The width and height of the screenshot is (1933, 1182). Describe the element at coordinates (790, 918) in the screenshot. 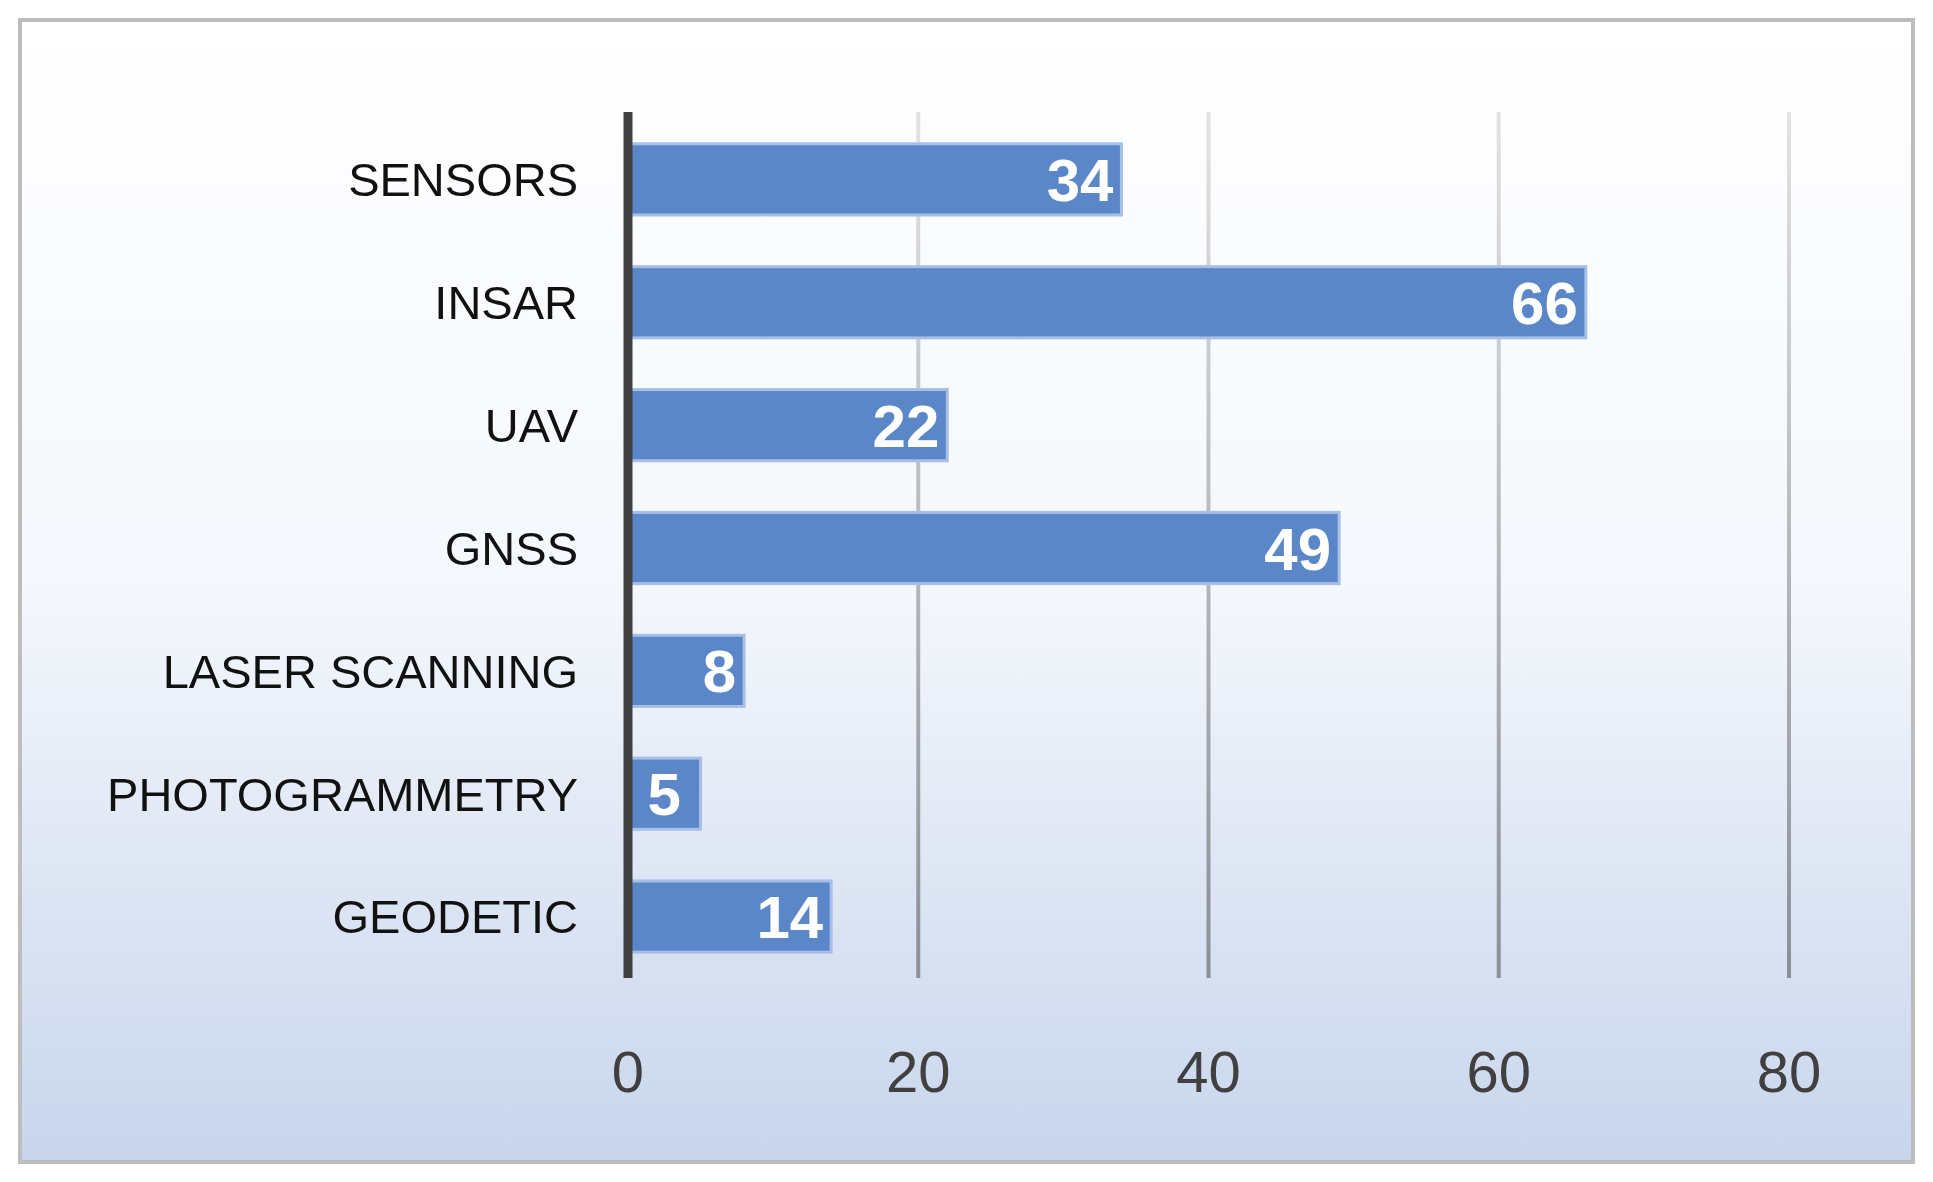

I see `data-label: 14` at that location.